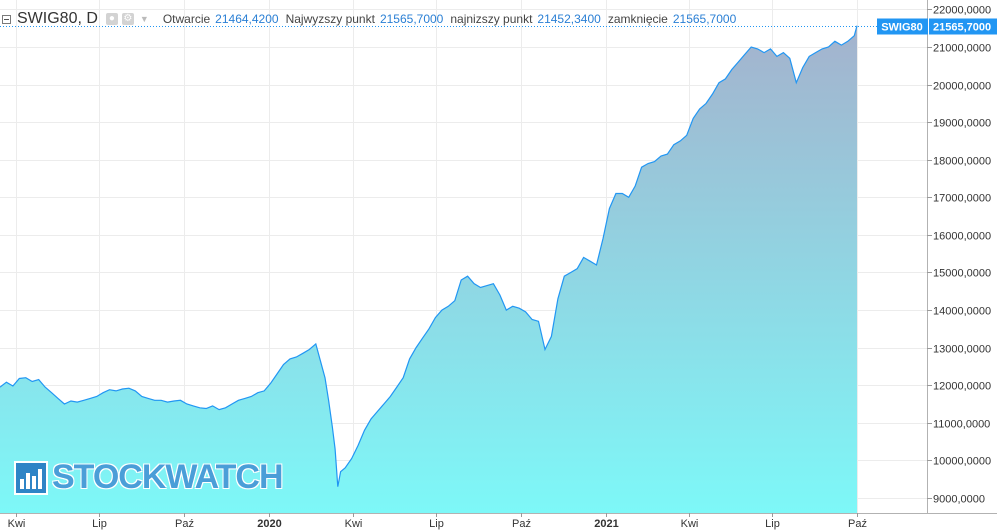  What do you see at coordinates (491, 19) in the screenshot?
I see `low-label: najnizszy punkt` at bounding box center [491, 19].